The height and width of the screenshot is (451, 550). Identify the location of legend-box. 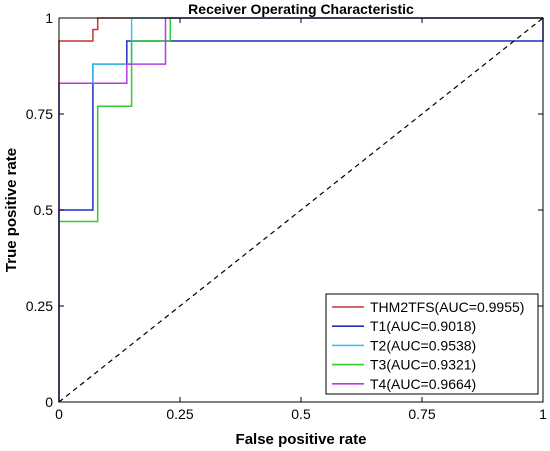
(432, 344).